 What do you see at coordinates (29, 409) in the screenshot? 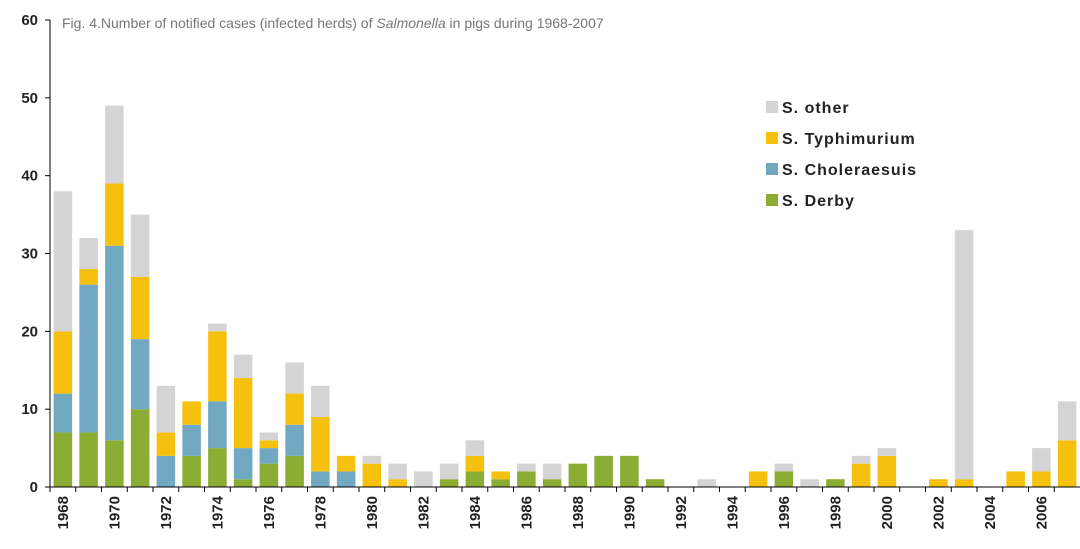
I see `y-tick-label: 10` at bounding box center [29, 409].